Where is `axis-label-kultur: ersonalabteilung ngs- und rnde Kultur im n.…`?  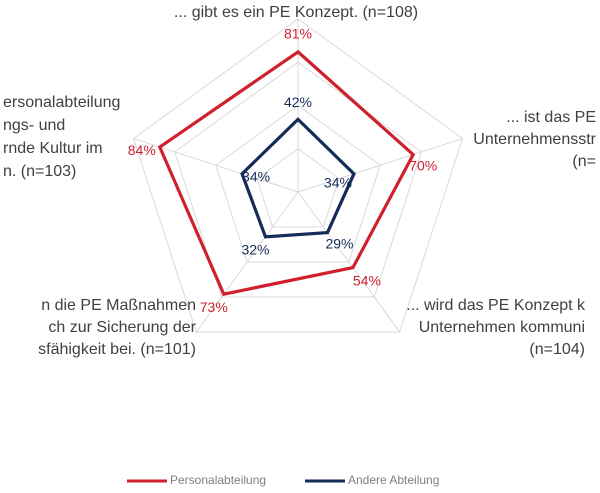
axis-label-kultur: ersonalabteilung ngs- und rnde Kultur im n.… is located at coordinates (61, 137).